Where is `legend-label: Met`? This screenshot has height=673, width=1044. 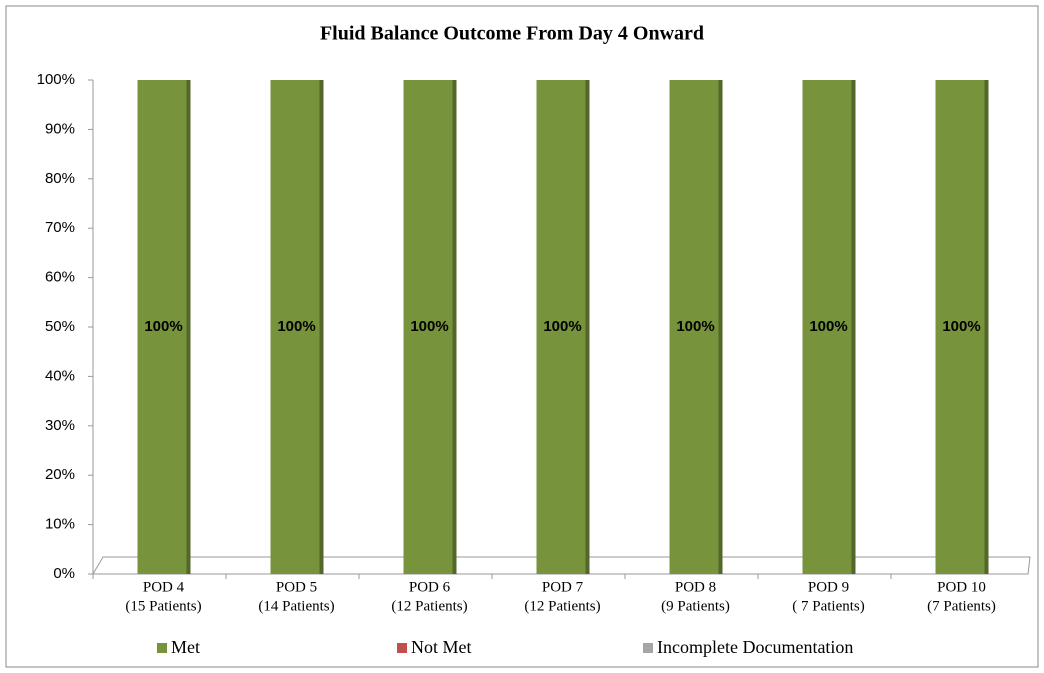 legend-label: Met is located at coordinates (185, 647).